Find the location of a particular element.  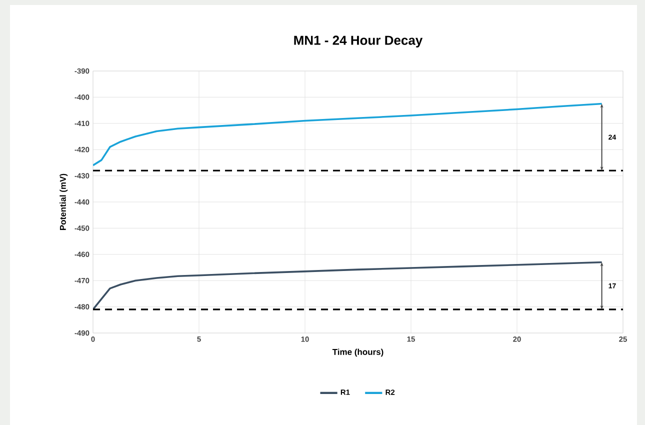

chart-title: MN1 - 24 Hour Decay is located at coordinates (358, 42).